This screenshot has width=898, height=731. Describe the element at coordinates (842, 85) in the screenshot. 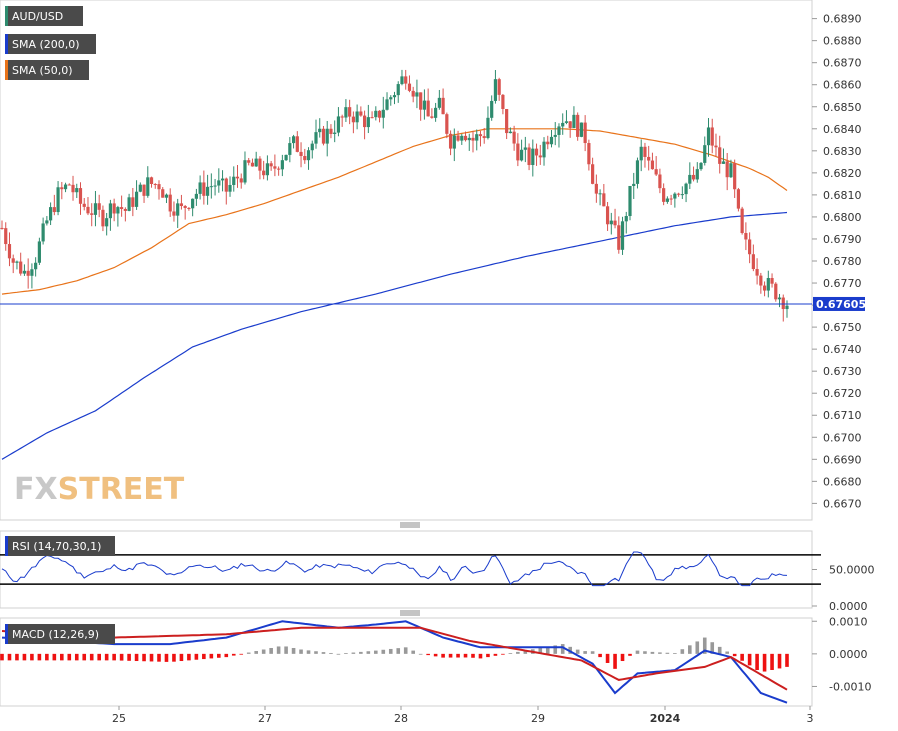

I see `price-tick-label: 0.6860` at that location.